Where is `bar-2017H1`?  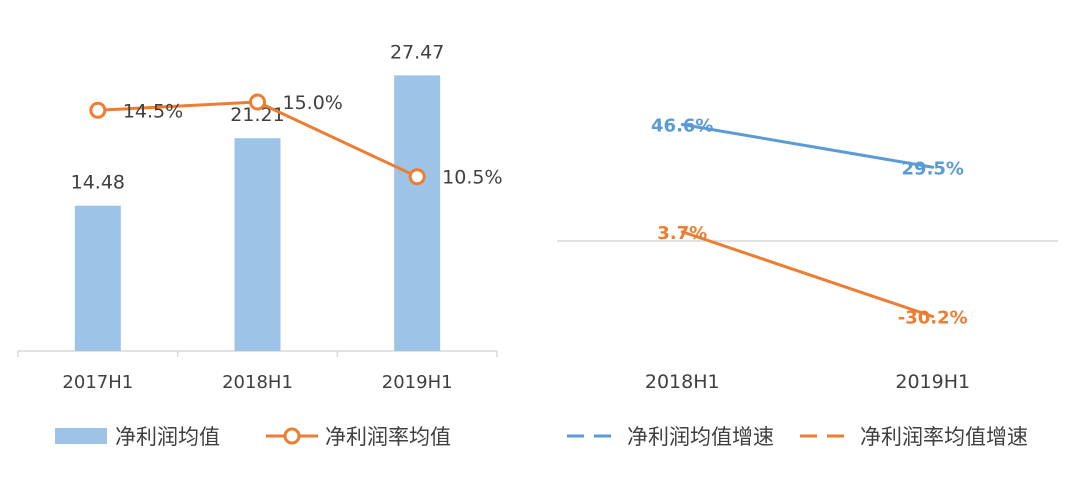
bar-2017H1 is located at coordinates (97, 278).